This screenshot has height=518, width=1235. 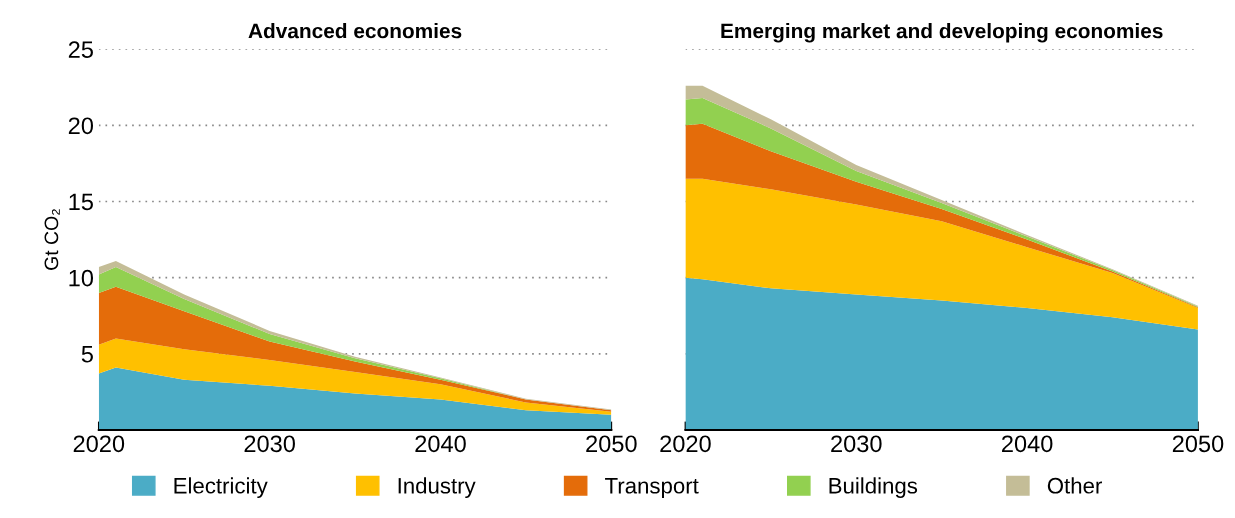 What do you see at coordinates (52, 239) in the screenshot?
I see `y-axis-title: Gt CO₂` at bounding box center [52, 239].